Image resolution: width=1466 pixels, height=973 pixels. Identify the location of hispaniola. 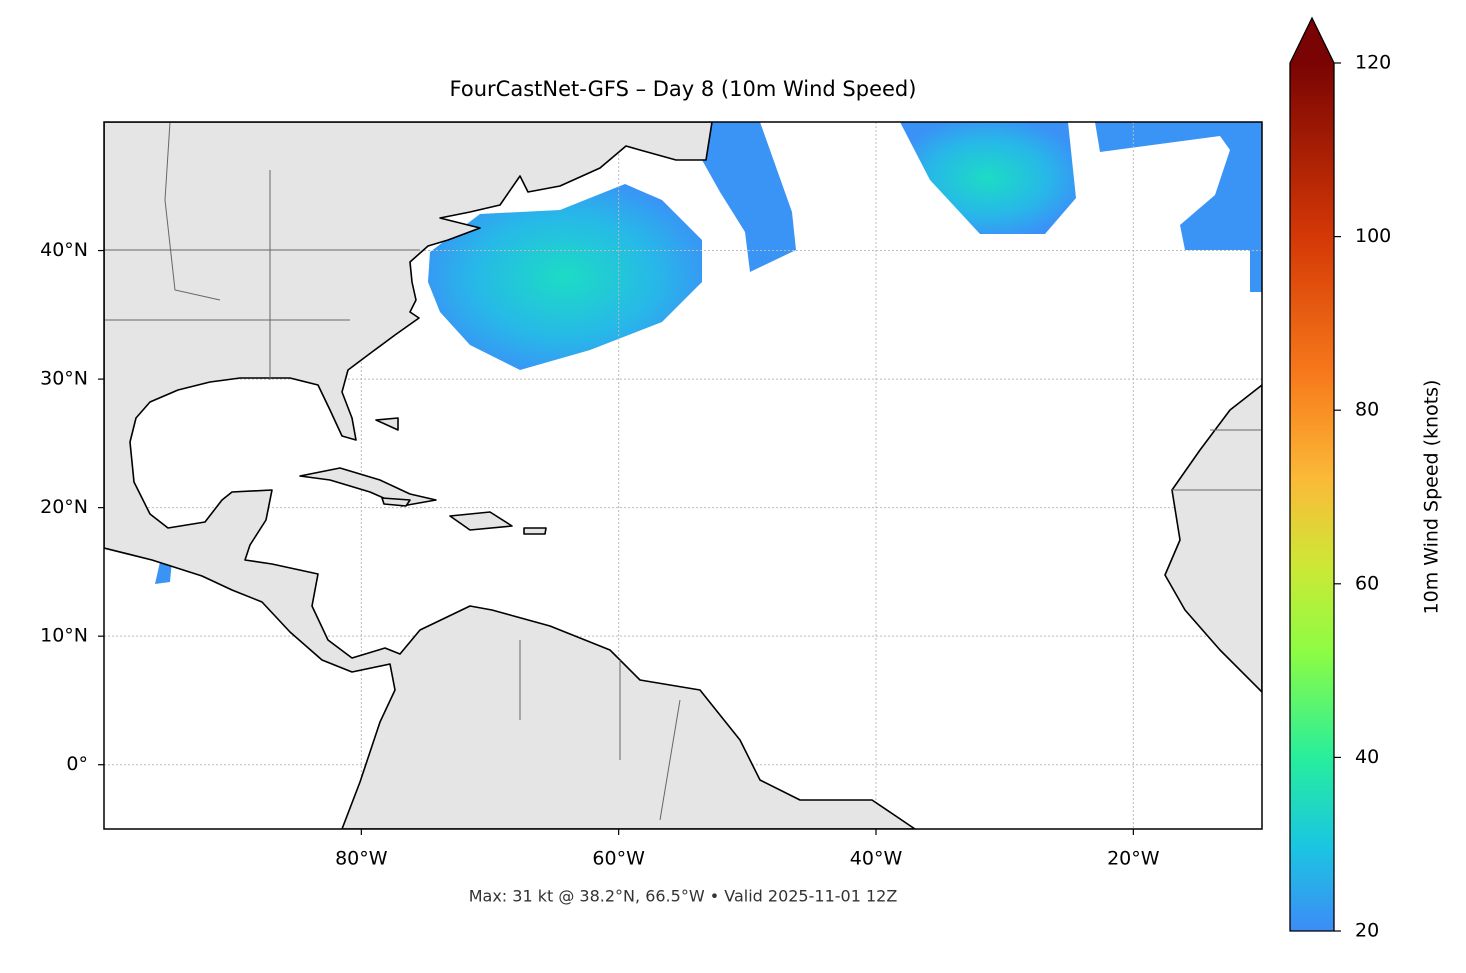
(481, 521).